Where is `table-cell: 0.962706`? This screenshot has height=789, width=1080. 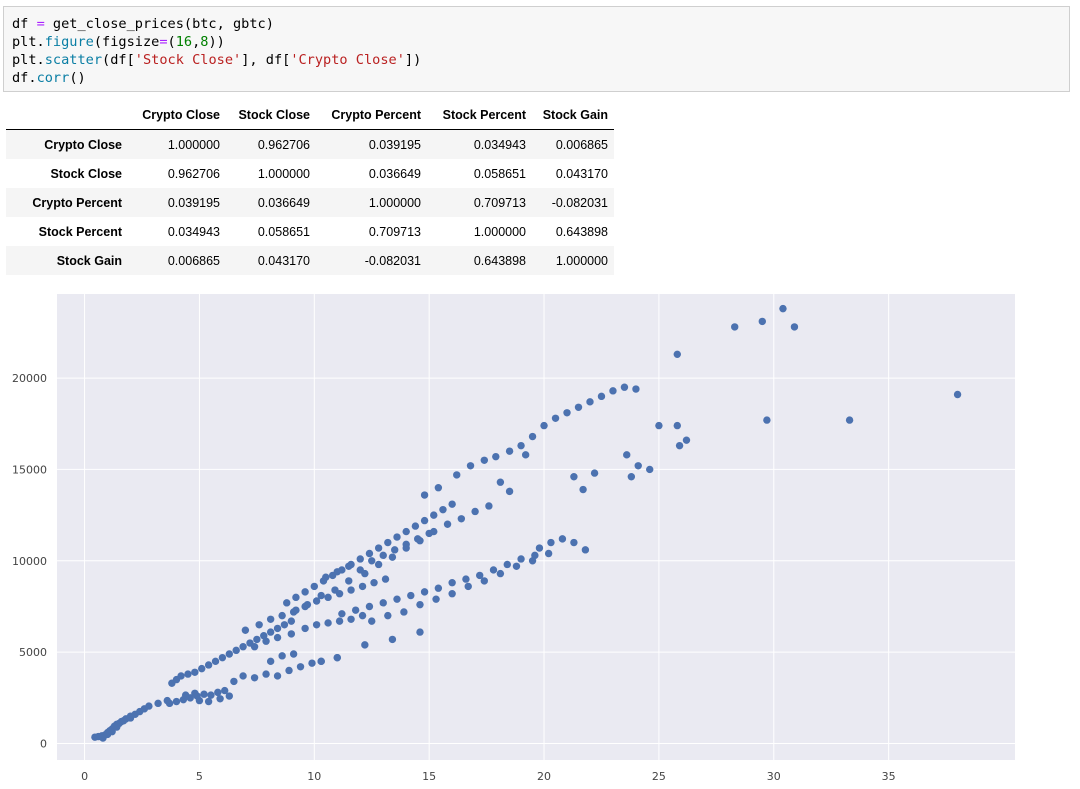 table-cell: 0.962706 is located at coordinates (193, 173).